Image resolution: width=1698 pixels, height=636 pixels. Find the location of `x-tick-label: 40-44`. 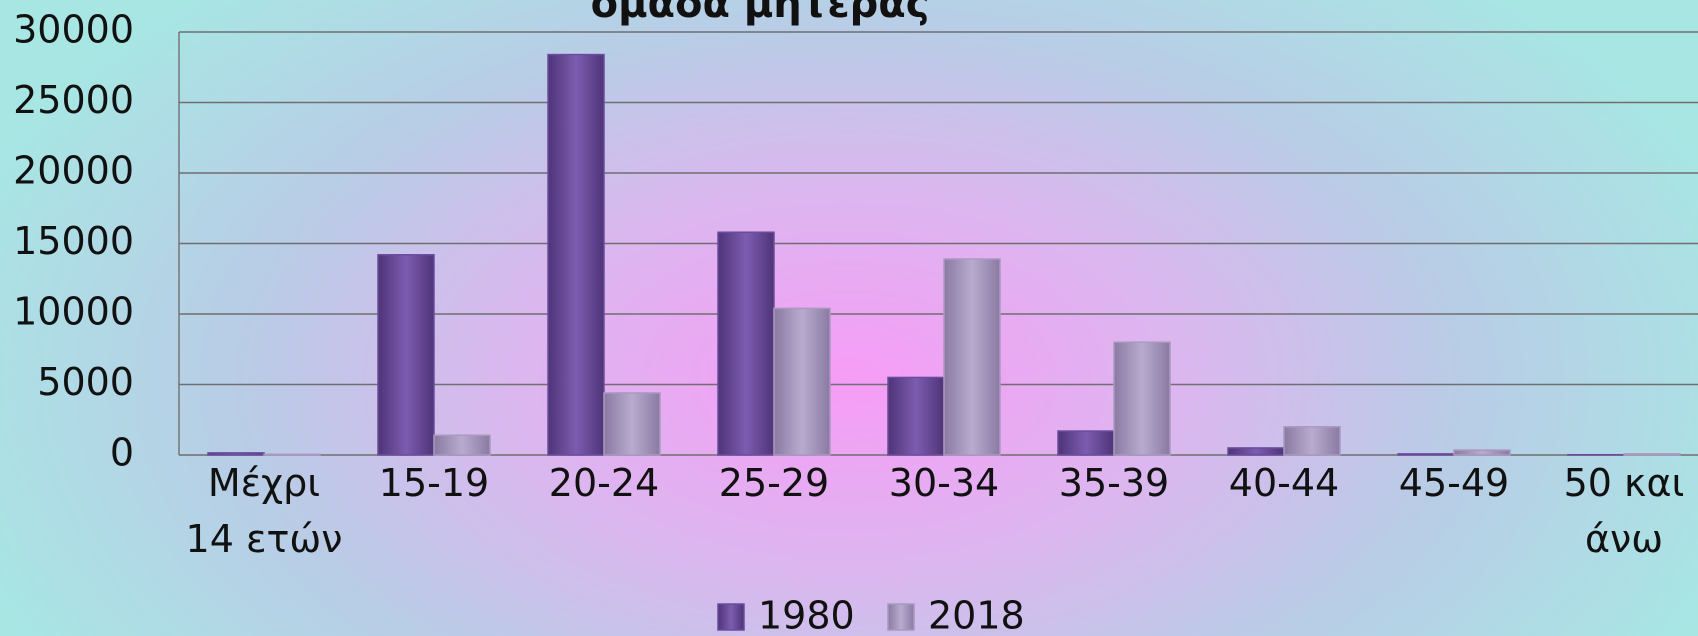

x-tick-label: 40-44 is located at coordinates (1284, 483).